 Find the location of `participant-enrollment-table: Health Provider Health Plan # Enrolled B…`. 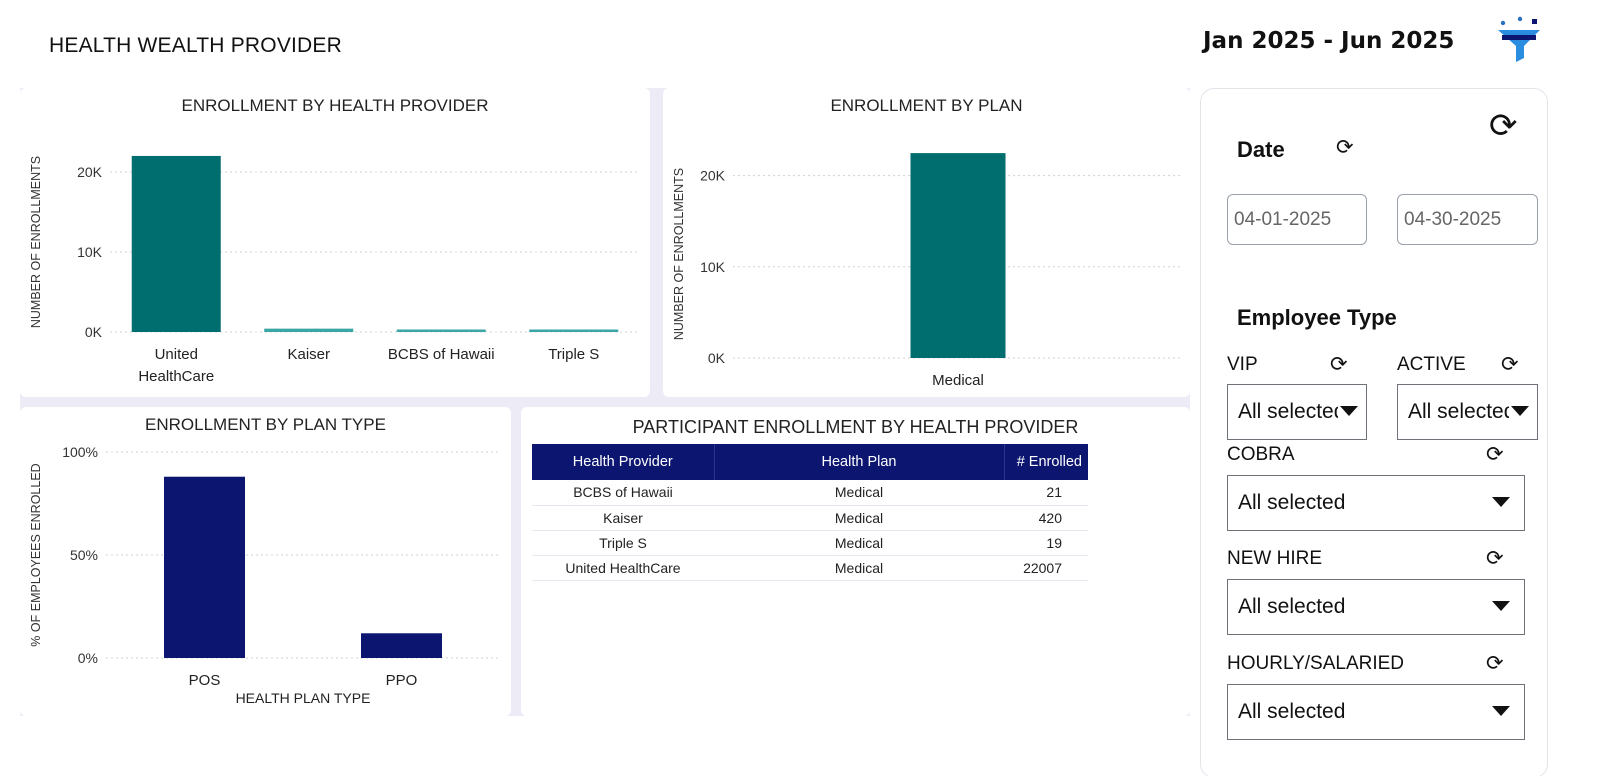

participant-enrollment-table: Health Provider Health Plan # Enrolled B… is located at coordinates (810, 512).